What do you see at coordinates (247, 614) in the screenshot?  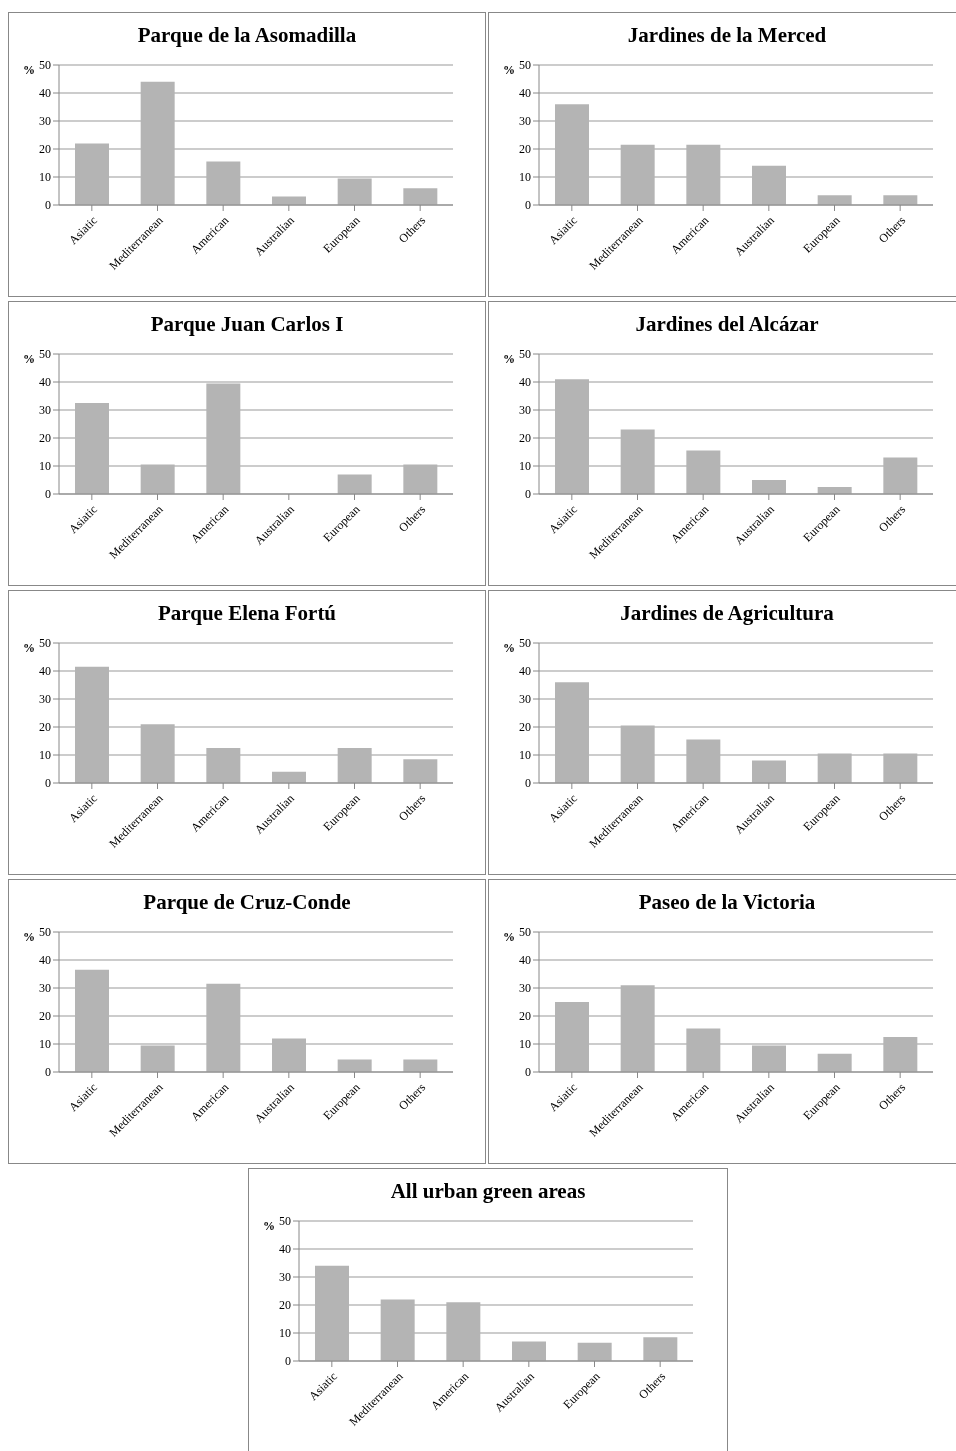 I see `chart-title: Parque Elena Fortú` at bounding box center [247, 614].